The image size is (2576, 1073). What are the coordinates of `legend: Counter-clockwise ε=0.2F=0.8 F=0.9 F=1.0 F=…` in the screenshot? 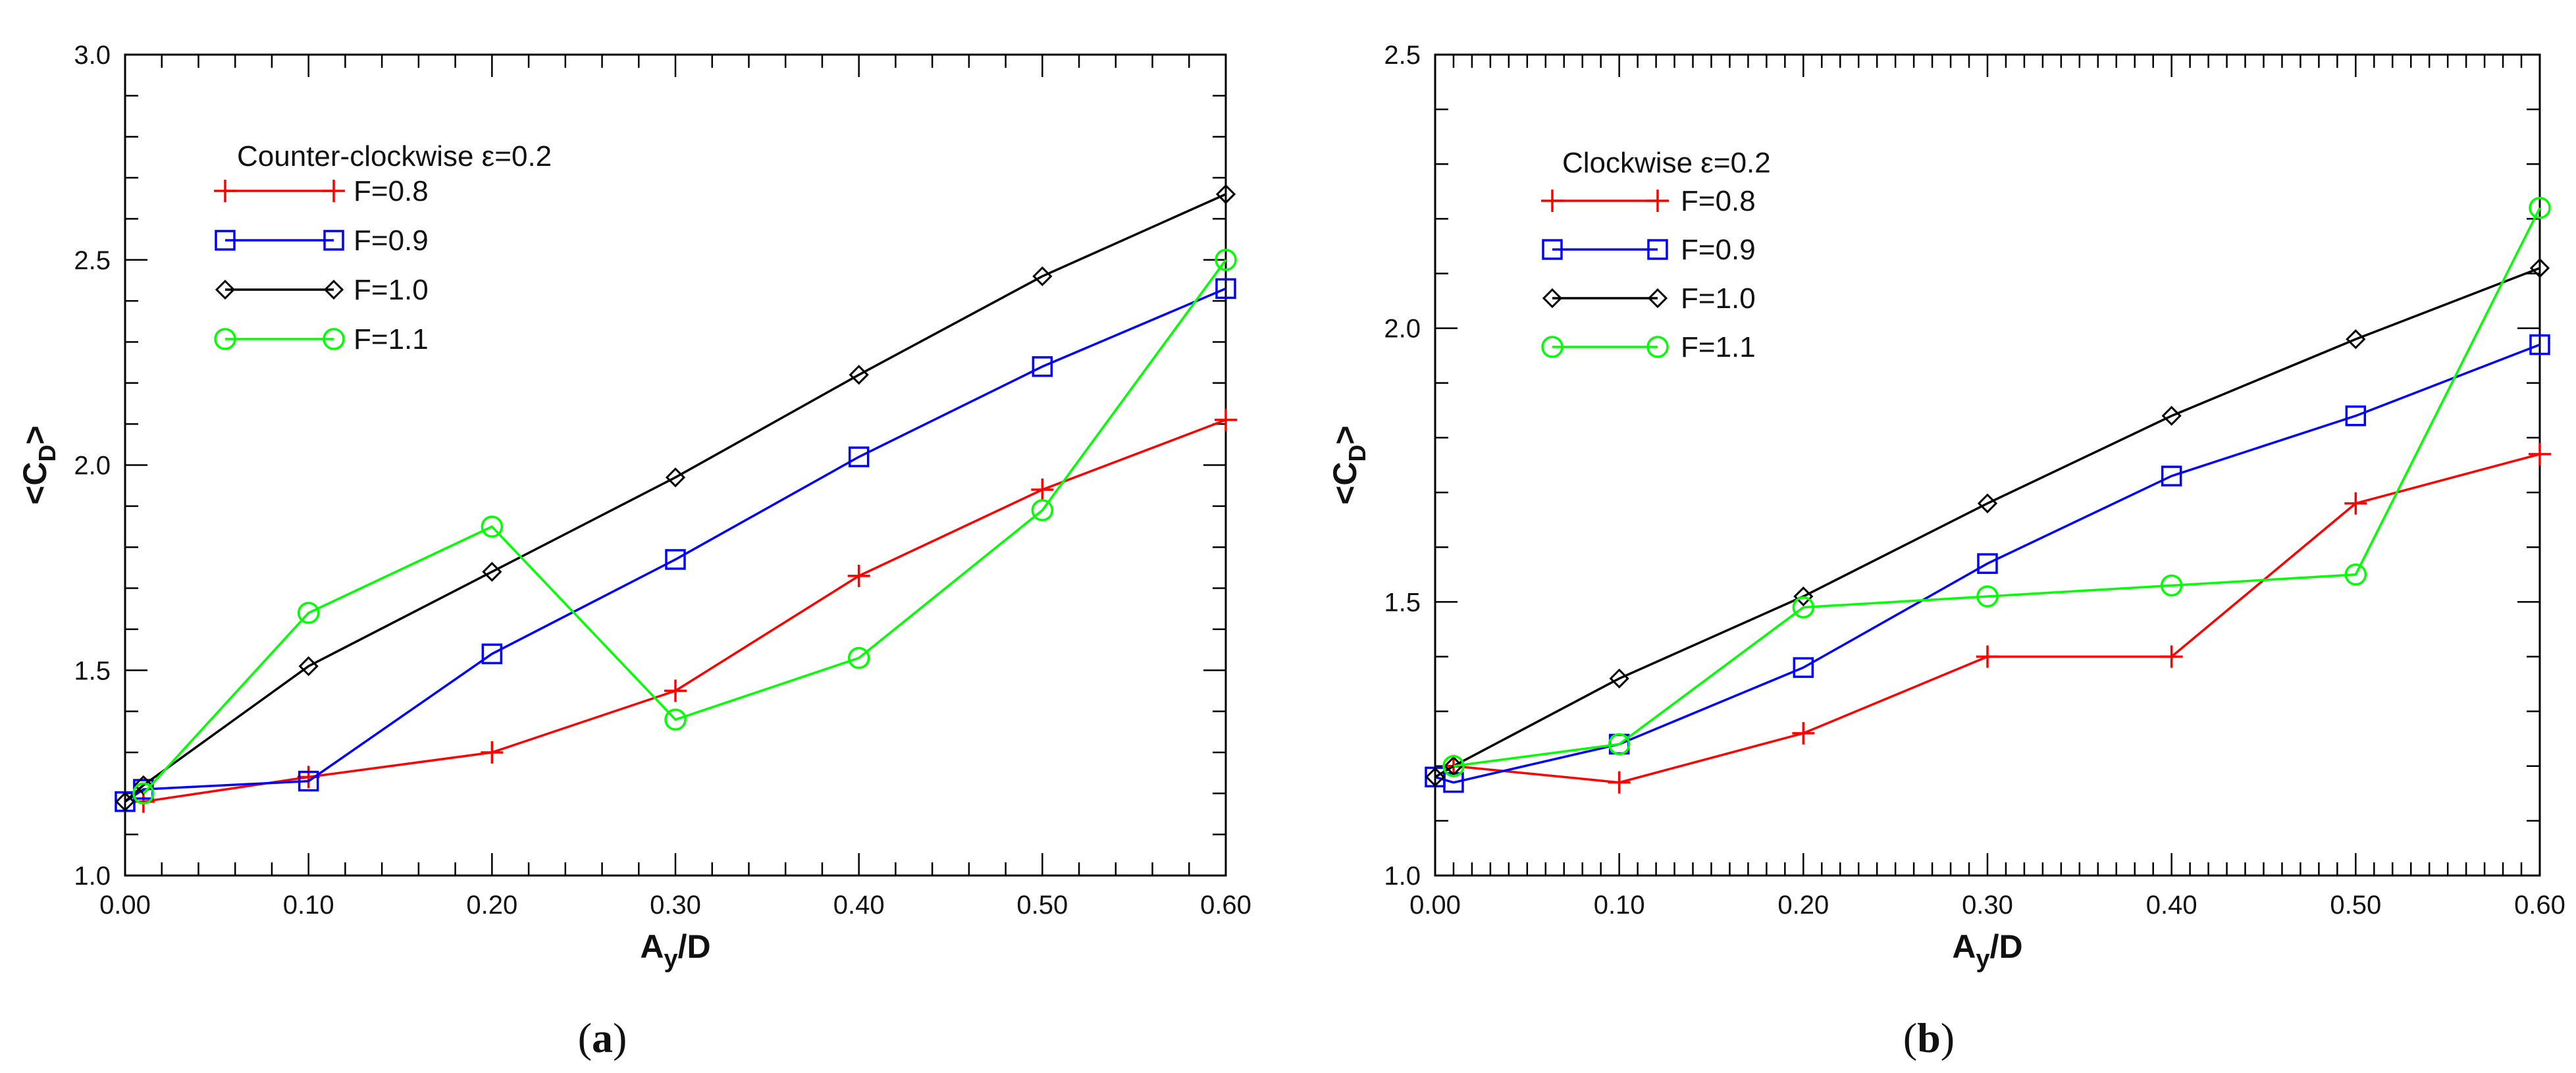 It's located at (383, 247).